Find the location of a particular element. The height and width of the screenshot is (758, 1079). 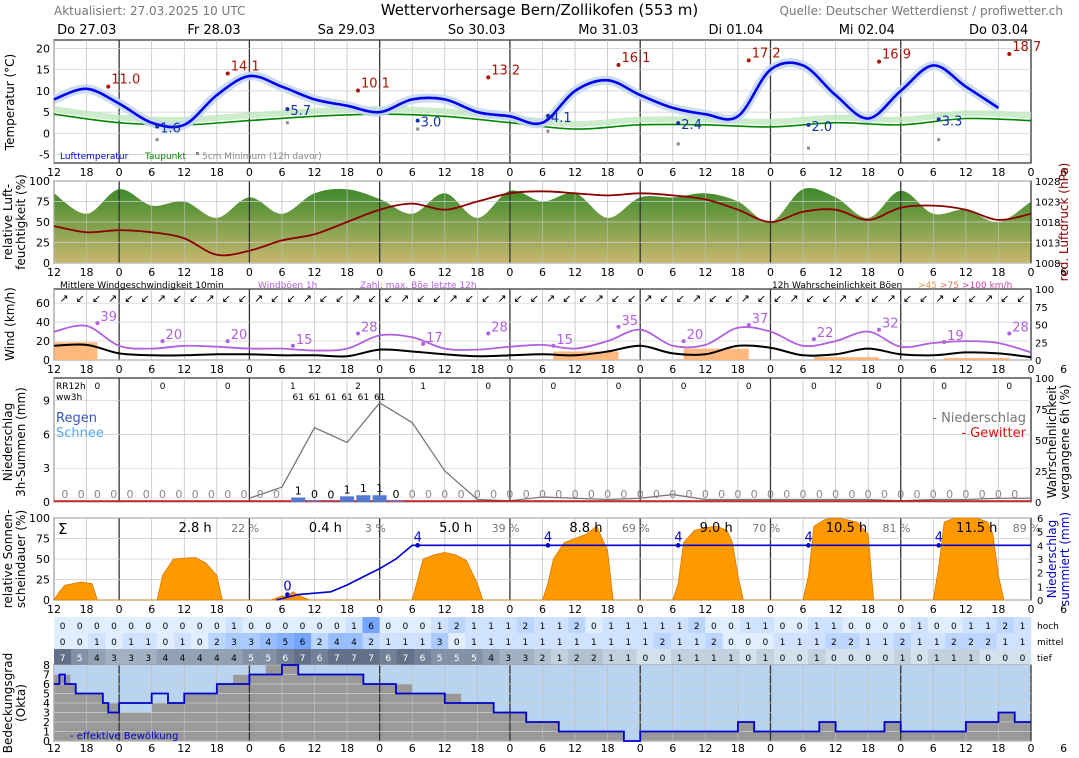

daily-sun-percent: 22 % is located at coordinates (245, 528).